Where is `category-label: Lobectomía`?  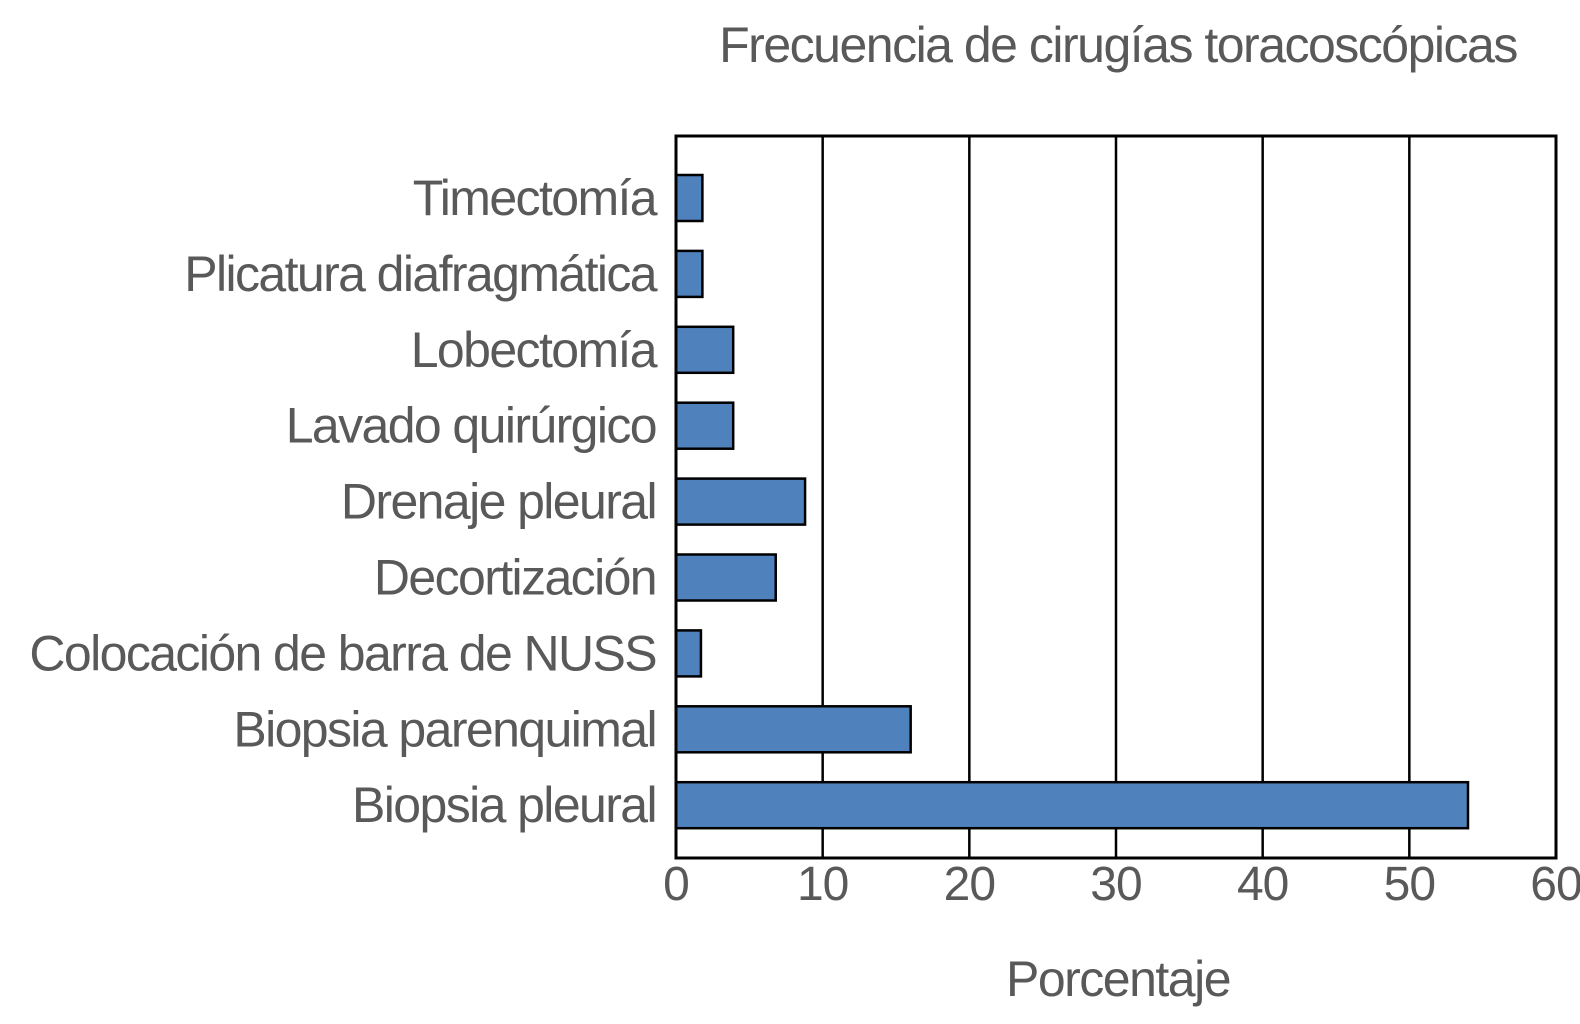
category-label: Lobectomía is located at coordinates (534, 350).